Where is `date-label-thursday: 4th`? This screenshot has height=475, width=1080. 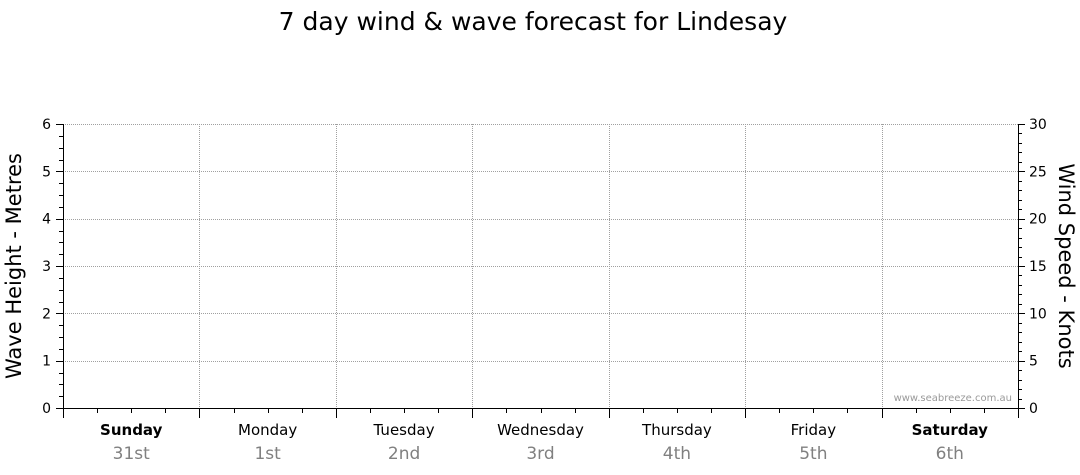 date-label-thursday: 4th is located at coordinates (677, 454).